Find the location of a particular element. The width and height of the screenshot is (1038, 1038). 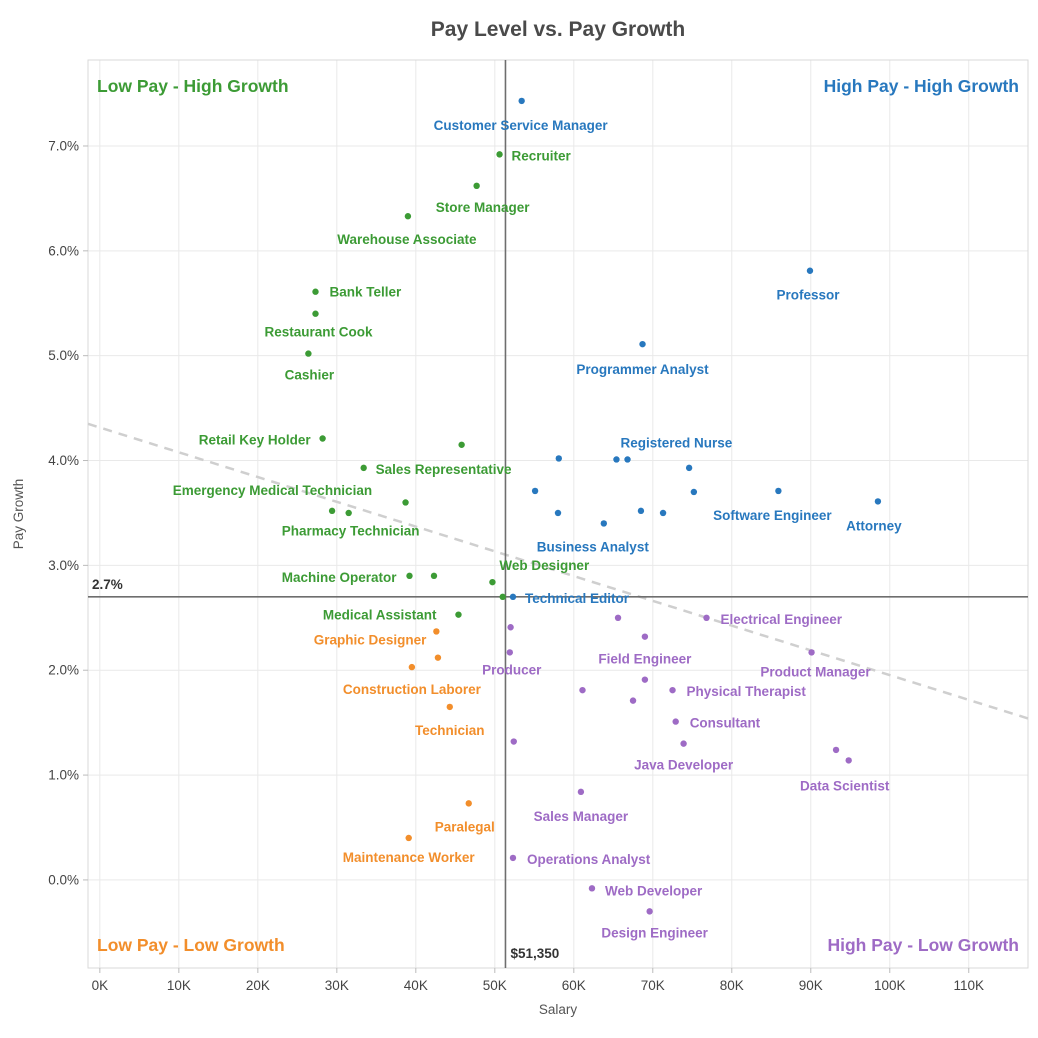

point-label: Technician is located at coordinates (450, 730).